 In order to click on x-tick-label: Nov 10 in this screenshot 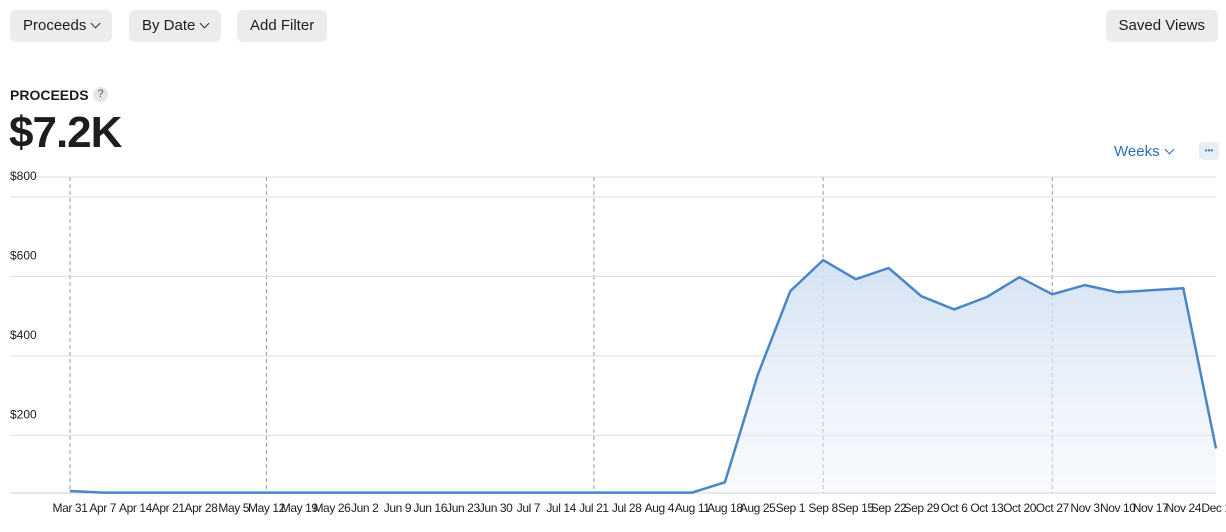, I will do `click(1118, 508)`.